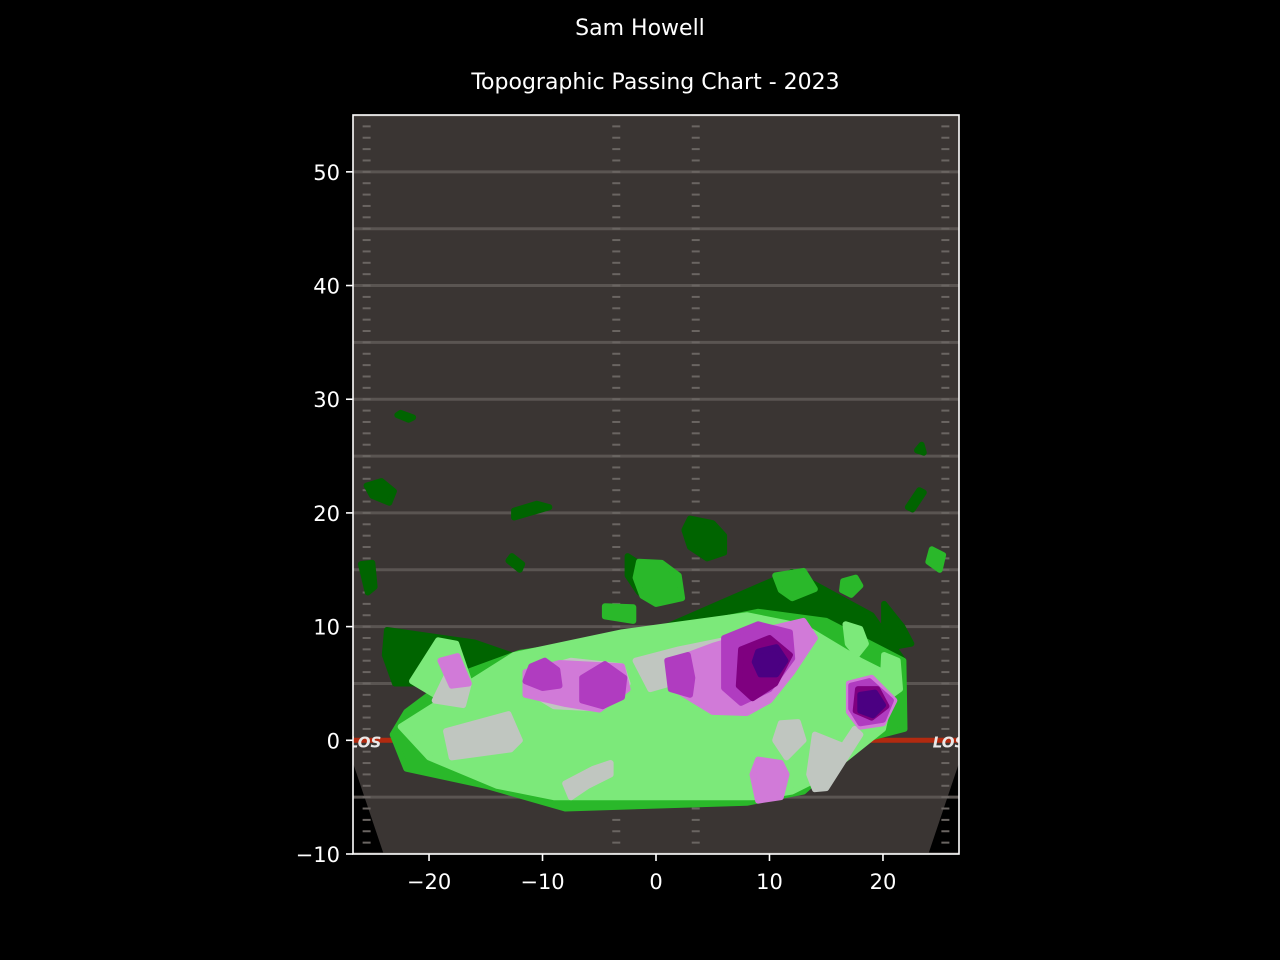 The image size is (1280, 960). Describe the element at coordinates (429, 882) in the screenshot. I see `x-tick-label: −20` at that location.